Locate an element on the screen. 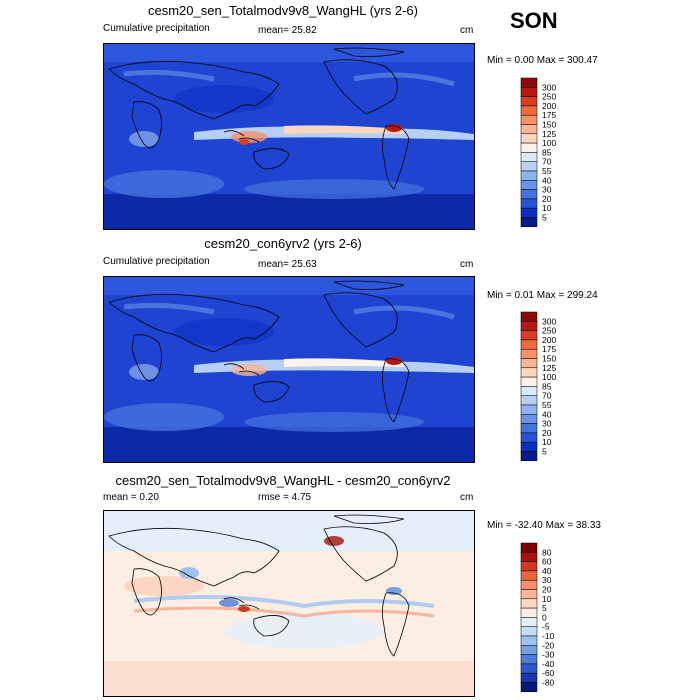 The image size is (700, 700). panel-3-mean-label: mean = 0.20 is located at coordinates (131, 497).